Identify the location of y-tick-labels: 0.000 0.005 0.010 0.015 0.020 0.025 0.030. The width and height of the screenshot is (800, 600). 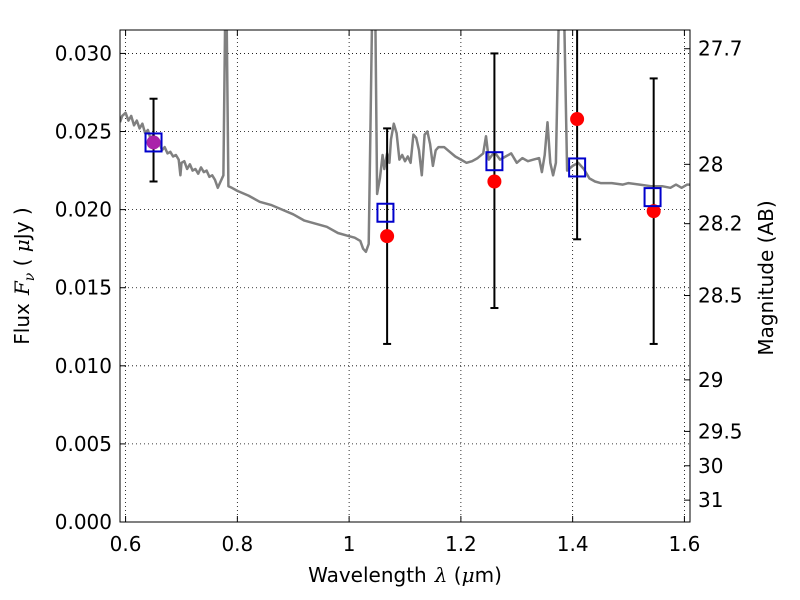
(83, 287).